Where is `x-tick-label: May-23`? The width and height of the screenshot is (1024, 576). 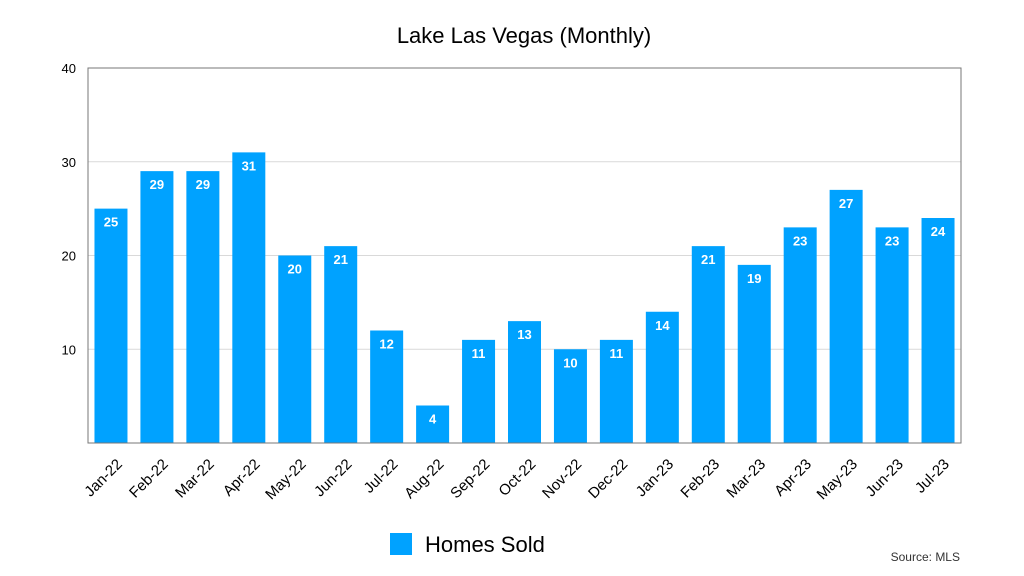 x-tick-label: May-23 is located at coordinates (837, 479).